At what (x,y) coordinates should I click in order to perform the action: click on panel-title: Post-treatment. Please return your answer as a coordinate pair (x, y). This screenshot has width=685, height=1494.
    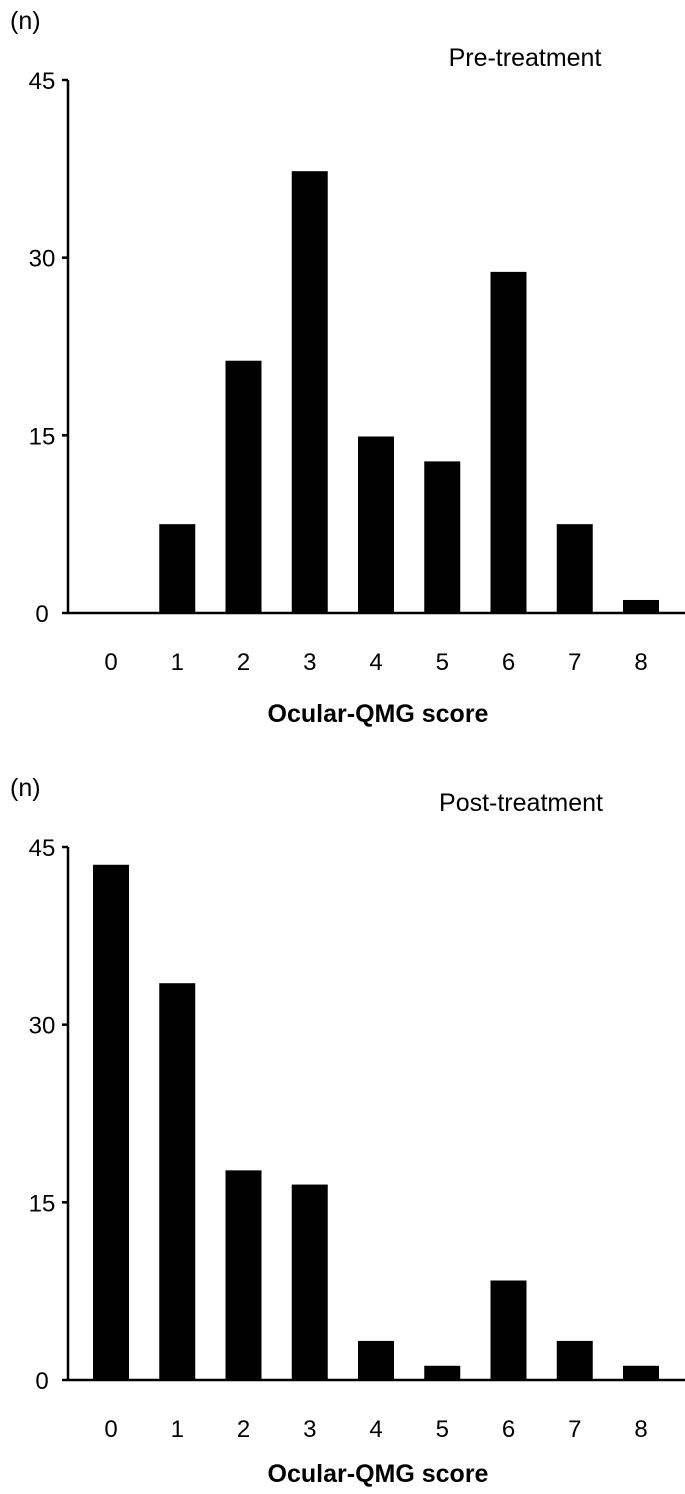
    Looking at the image, I should click on (521, 803).